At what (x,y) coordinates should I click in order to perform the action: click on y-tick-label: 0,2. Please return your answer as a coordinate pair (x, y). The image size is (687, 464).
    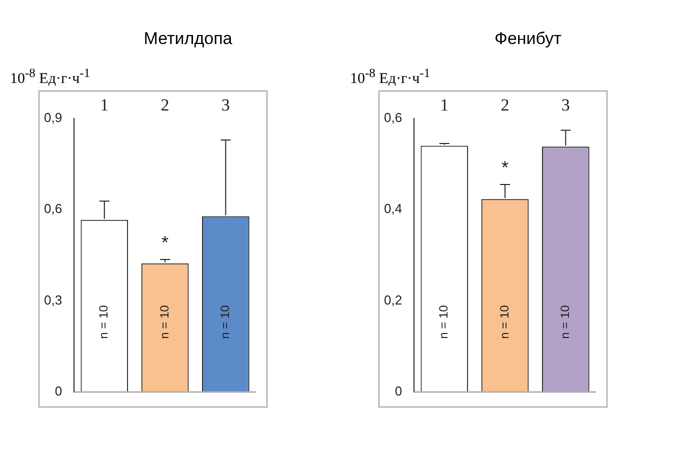
    Looking at the image, I should click on (393, 300).